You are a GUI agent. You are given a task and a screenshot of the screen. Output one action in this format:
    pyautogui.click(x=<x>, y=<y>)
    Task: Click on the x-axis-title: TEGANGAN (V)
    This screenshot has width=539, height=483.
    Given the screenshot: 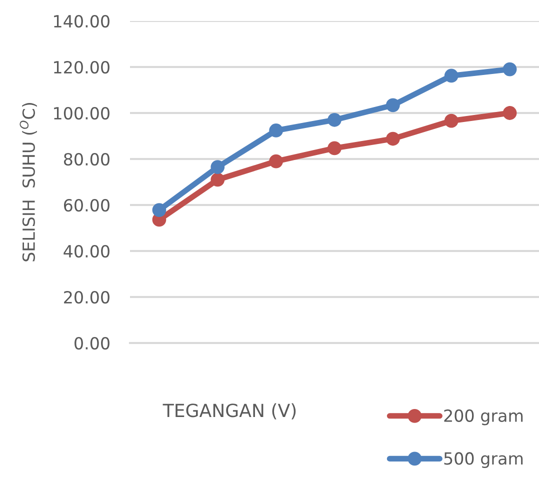 What is the action you would take?
    pyautogui.click(x=229, y=411)
    